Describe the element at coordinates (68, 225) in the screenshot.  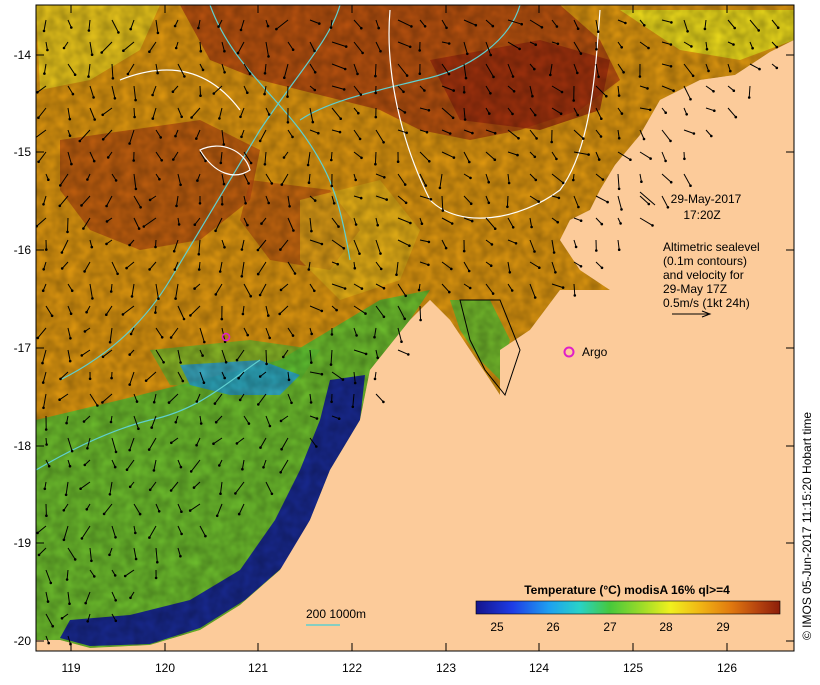
I see `velocity-arrow` at that location.